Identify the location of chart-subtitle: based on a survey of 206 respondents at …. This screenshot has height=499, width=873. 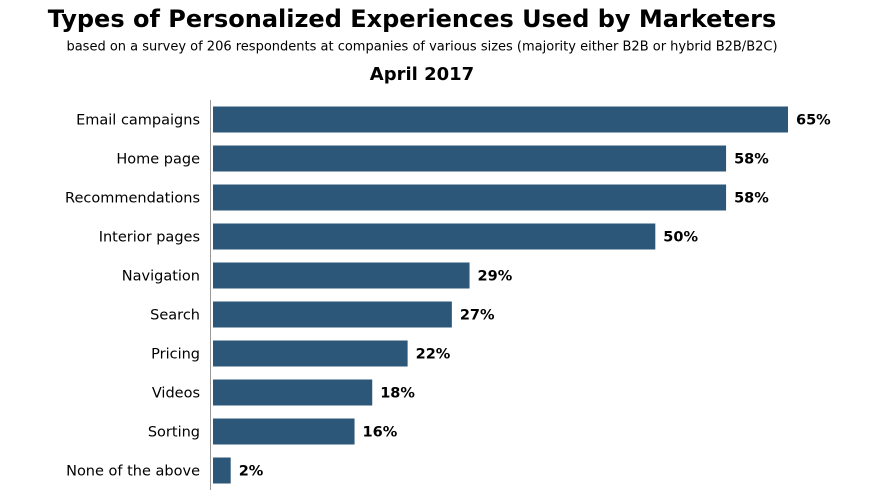
(421, 47).